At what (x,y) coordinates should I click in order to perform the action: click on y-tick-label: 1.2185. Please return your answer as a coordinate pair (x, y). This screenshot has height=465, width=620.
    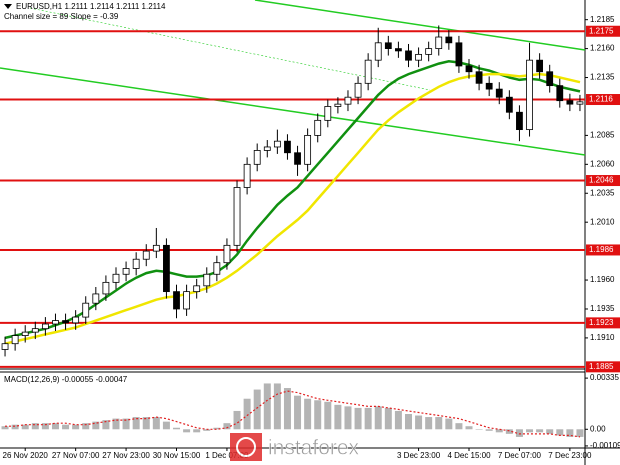
    Looking at the image, I should click on (602, 19).